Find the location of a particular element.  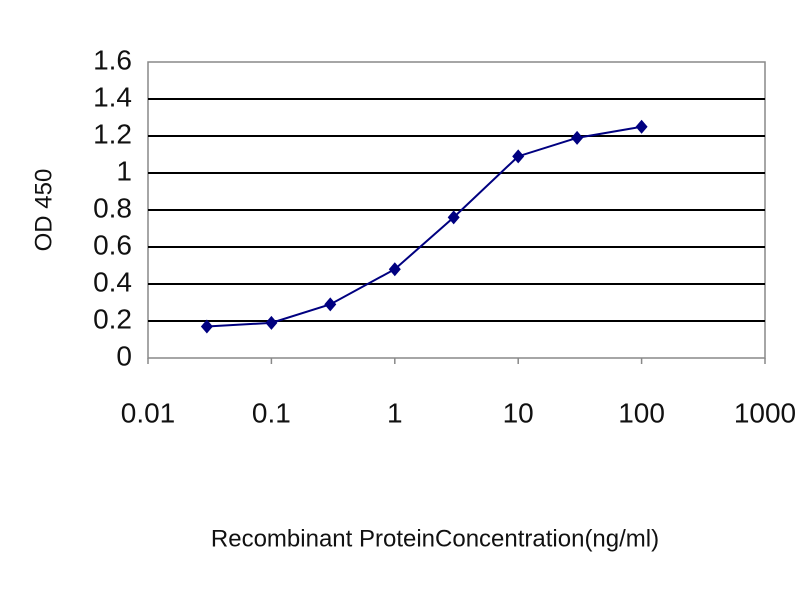

y-tick-label: 0.2 is located at coordinates (112, 318).